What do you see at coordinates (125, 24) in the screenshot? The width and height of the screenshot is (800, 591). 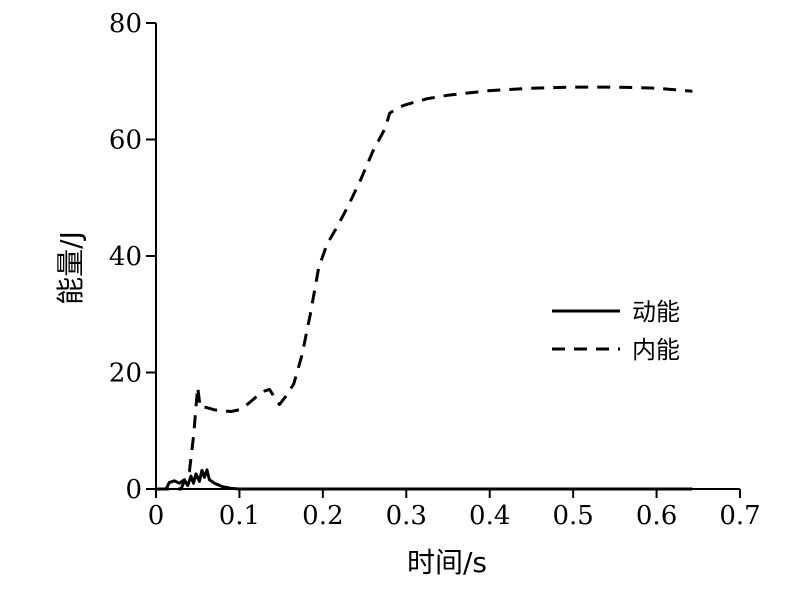 I see `y-tick-label: 80` at bounding box center [125, 24].